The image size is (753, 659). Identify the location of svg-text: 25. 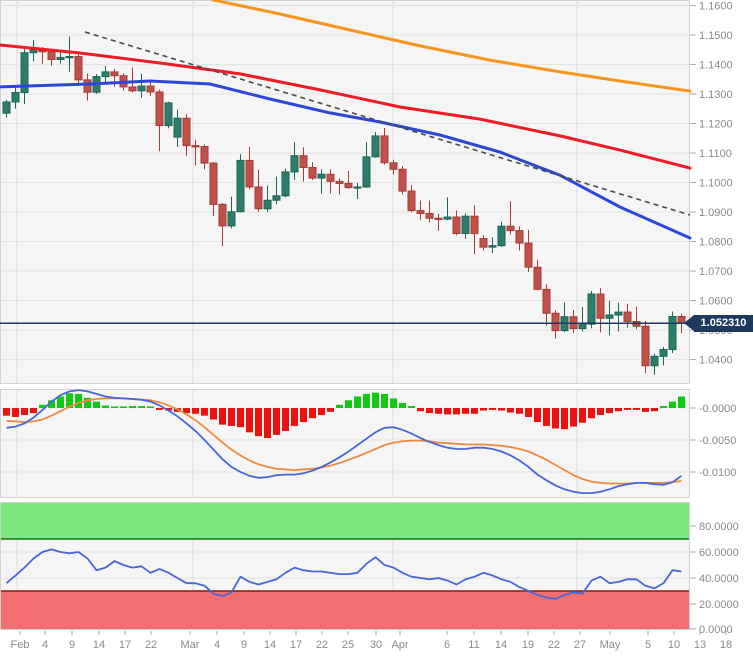
(348, 645).